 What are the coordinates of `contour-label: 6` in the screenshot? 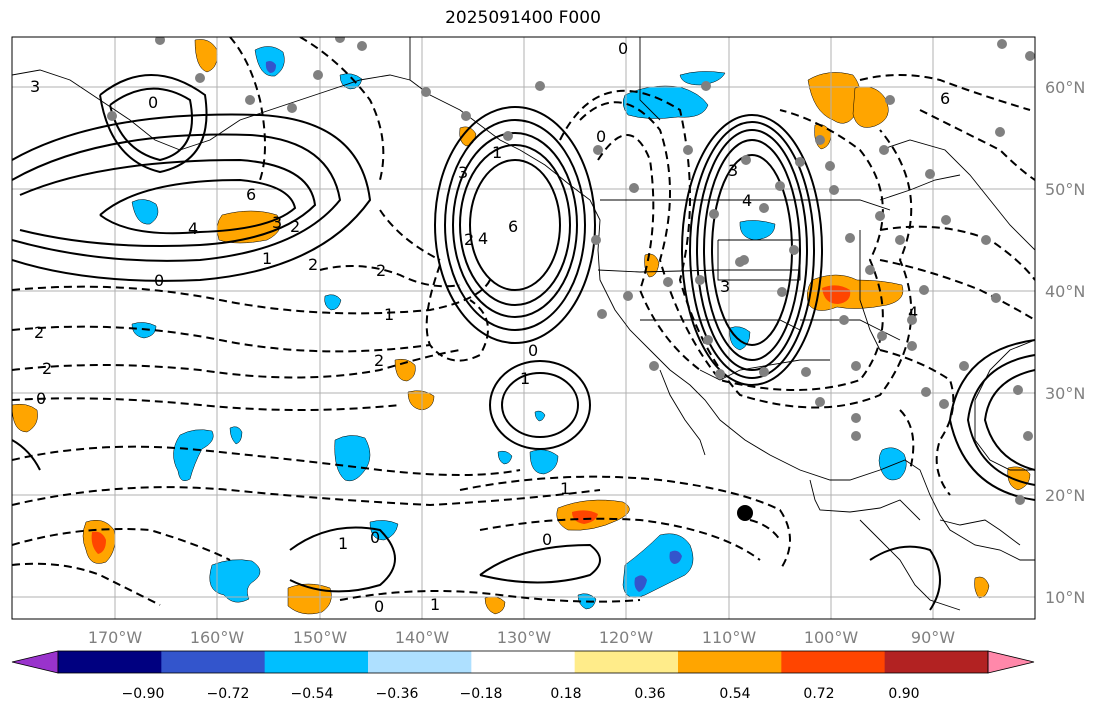 It's located at (251, 194).